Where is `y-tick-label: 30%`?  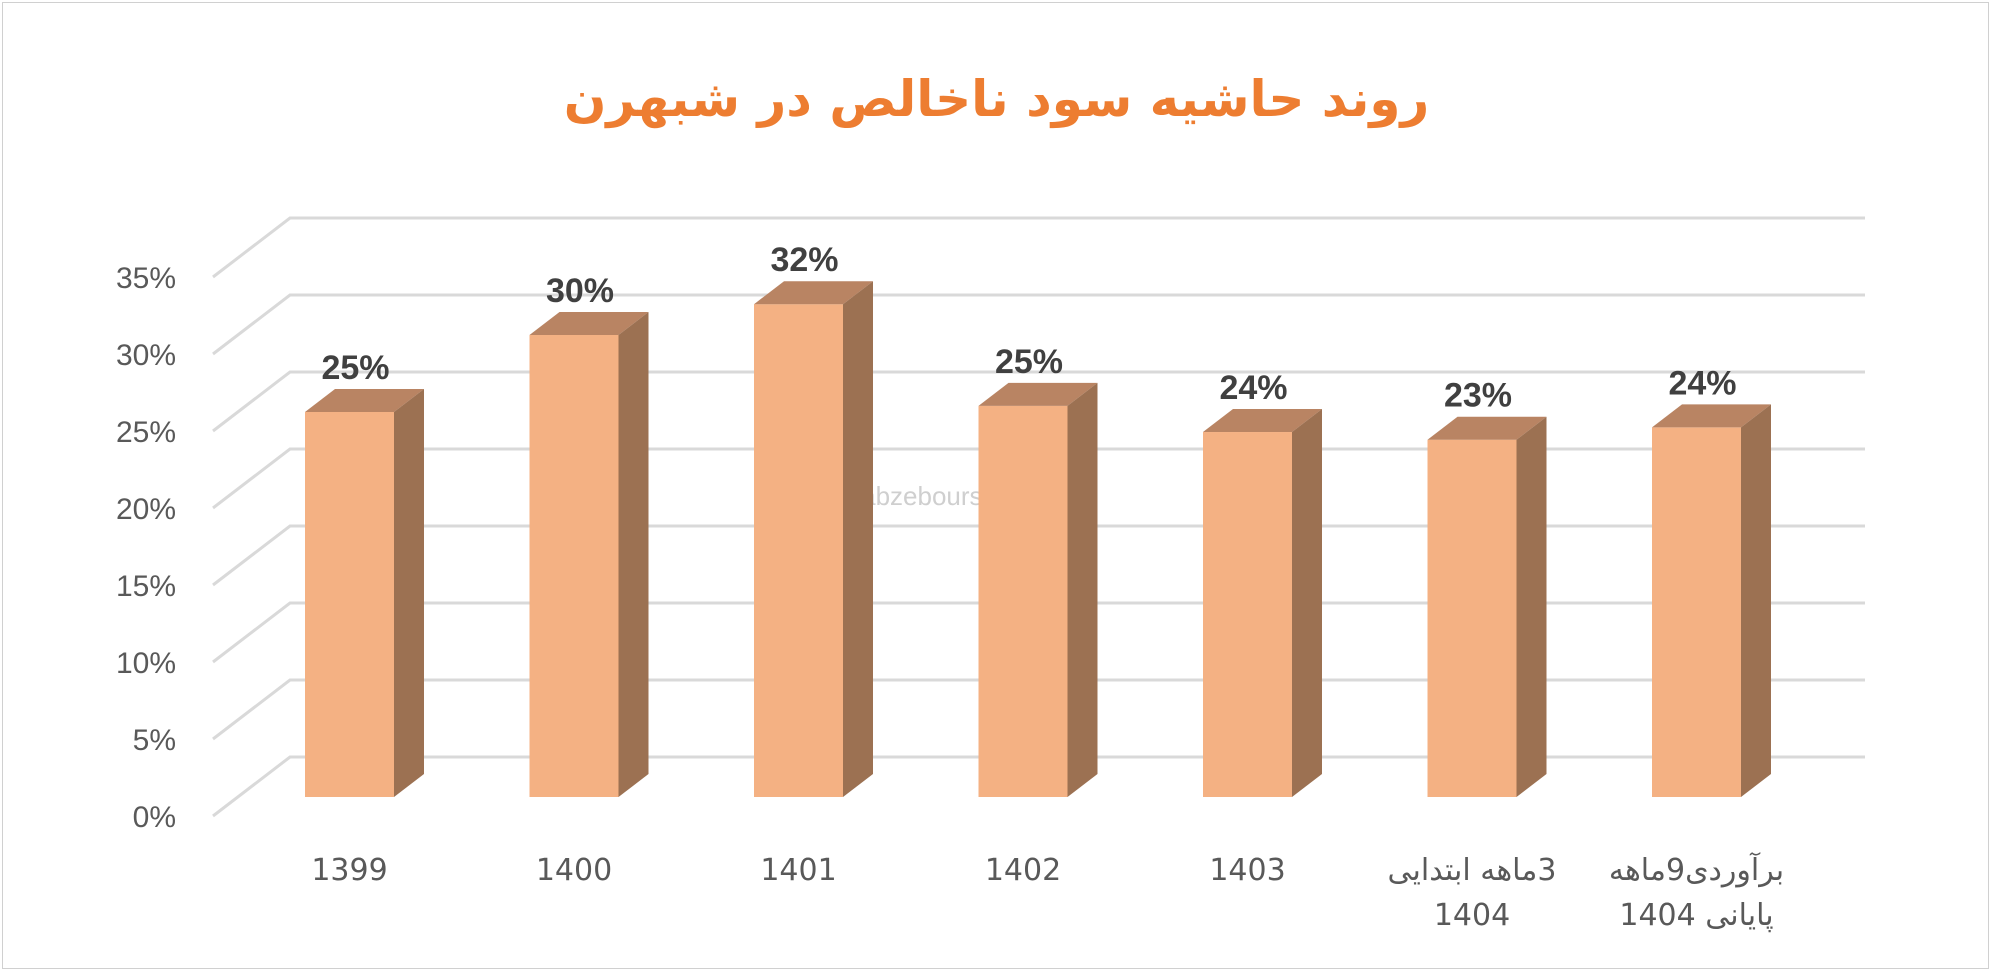 y-tick-label: 30% is located at coordinates (146, 355).